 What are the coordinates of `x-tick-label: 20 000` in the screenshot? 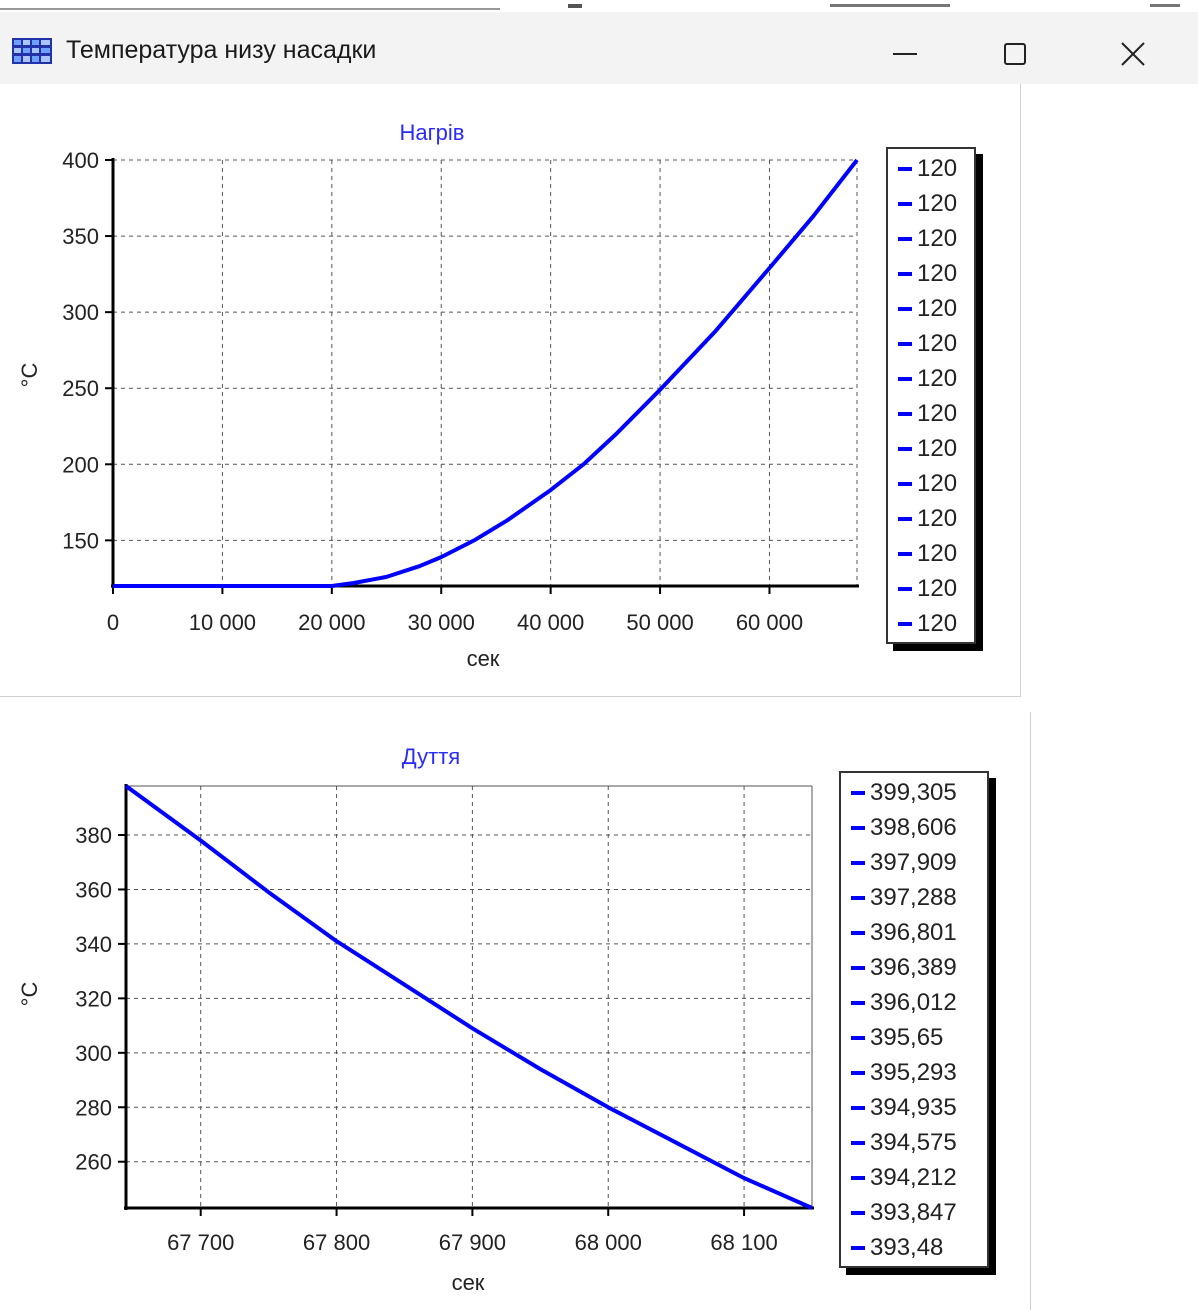 It's located at (331, 622).